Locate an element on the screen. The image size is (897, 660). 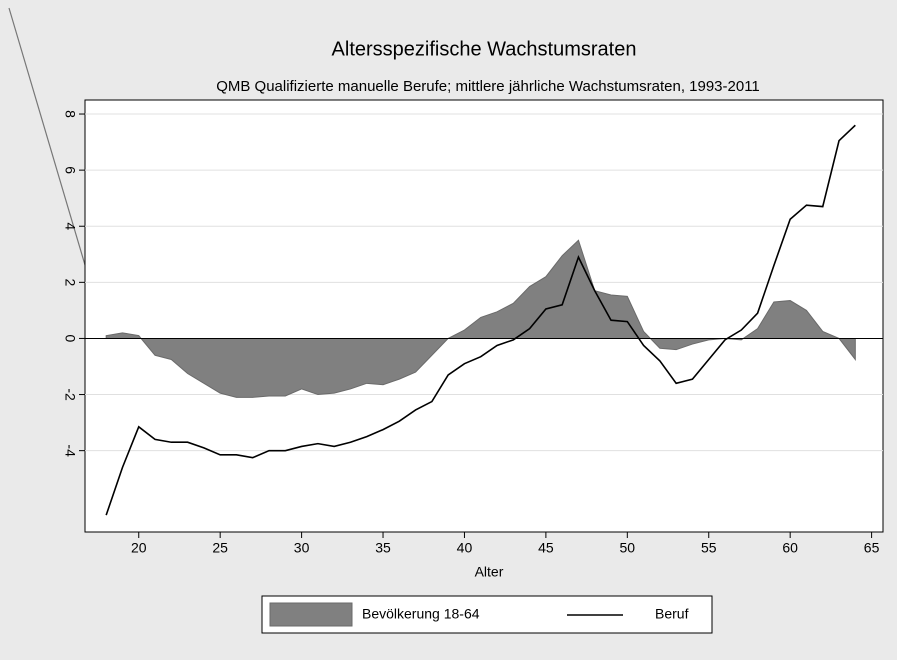
x-tick-label: 45 is located at coordinates (546, 548).